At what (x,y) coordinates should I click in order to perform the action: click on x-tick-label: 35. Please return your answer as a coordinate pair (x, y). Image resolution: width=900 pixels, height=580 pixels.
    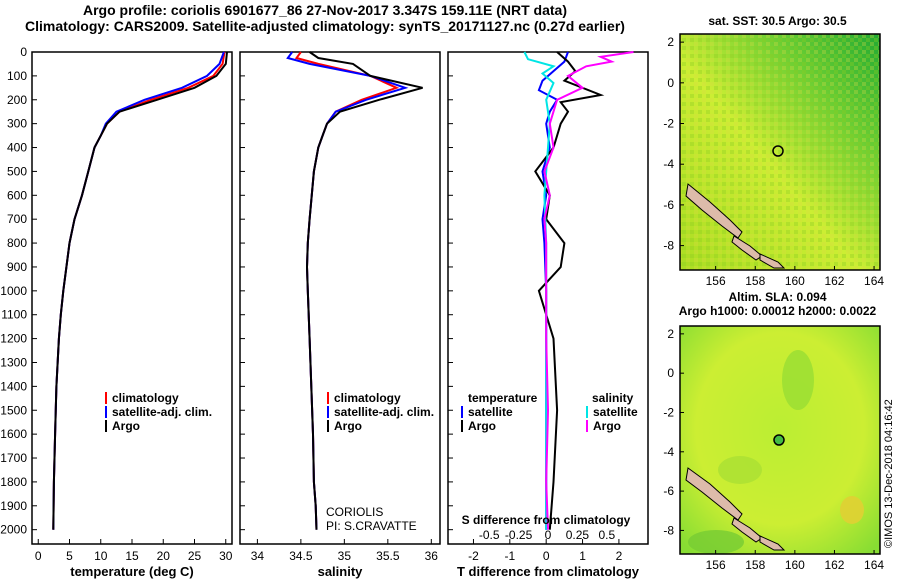
    Looking at the image, I should click on (345, 556).